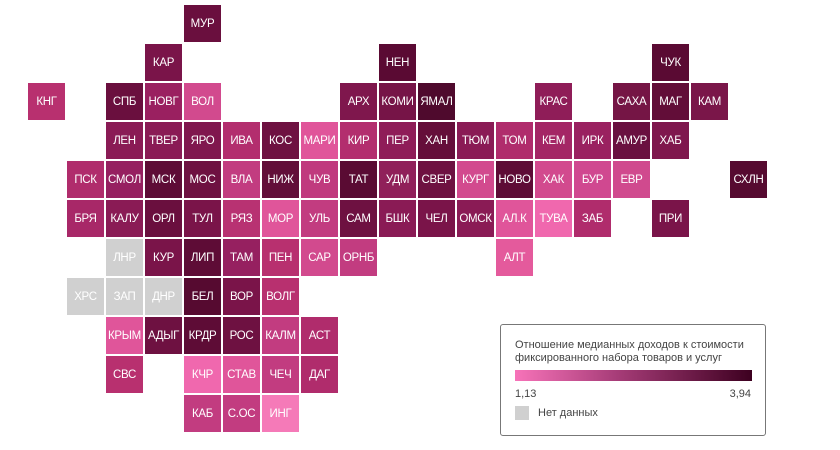 This screenshot has height=450, width=840. What do you see at coordinates (202, 101) in the screenshot?
I see `region-tile: ВОЛ` at bounding box center [202, 101].